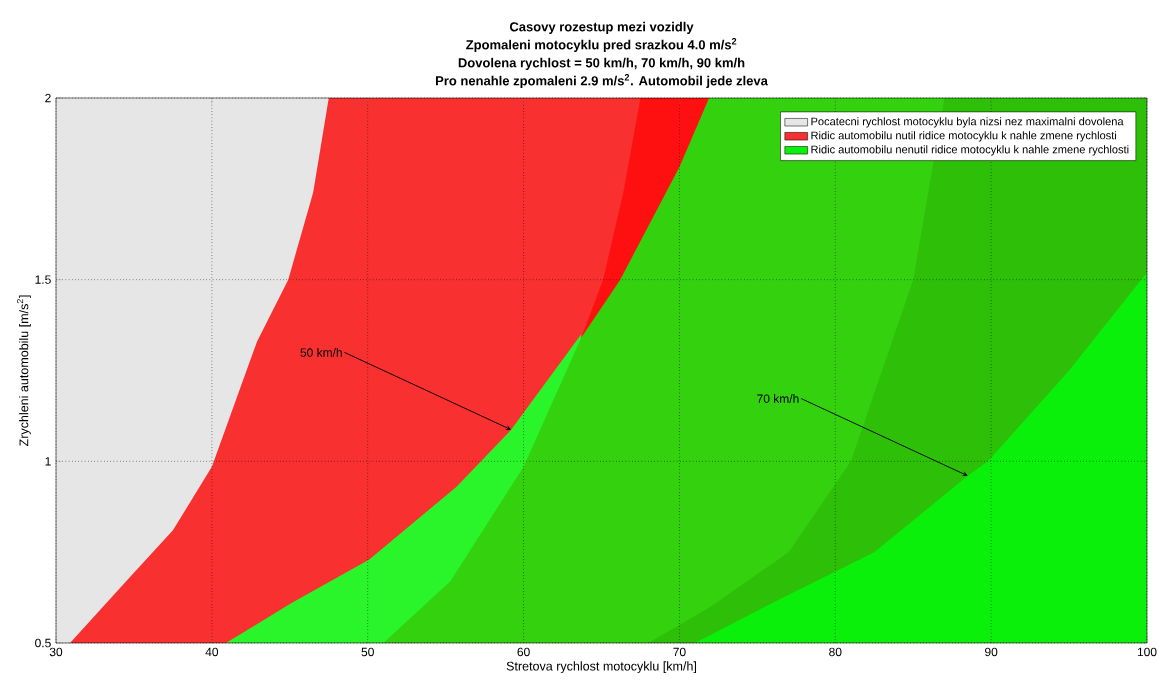 The height and width of the screenshot is (686, 1160). What do you see at coordinates (43, 643) in the screenshot?
I see `y-tick-label: 0.5` at bounding box center [43, 643].